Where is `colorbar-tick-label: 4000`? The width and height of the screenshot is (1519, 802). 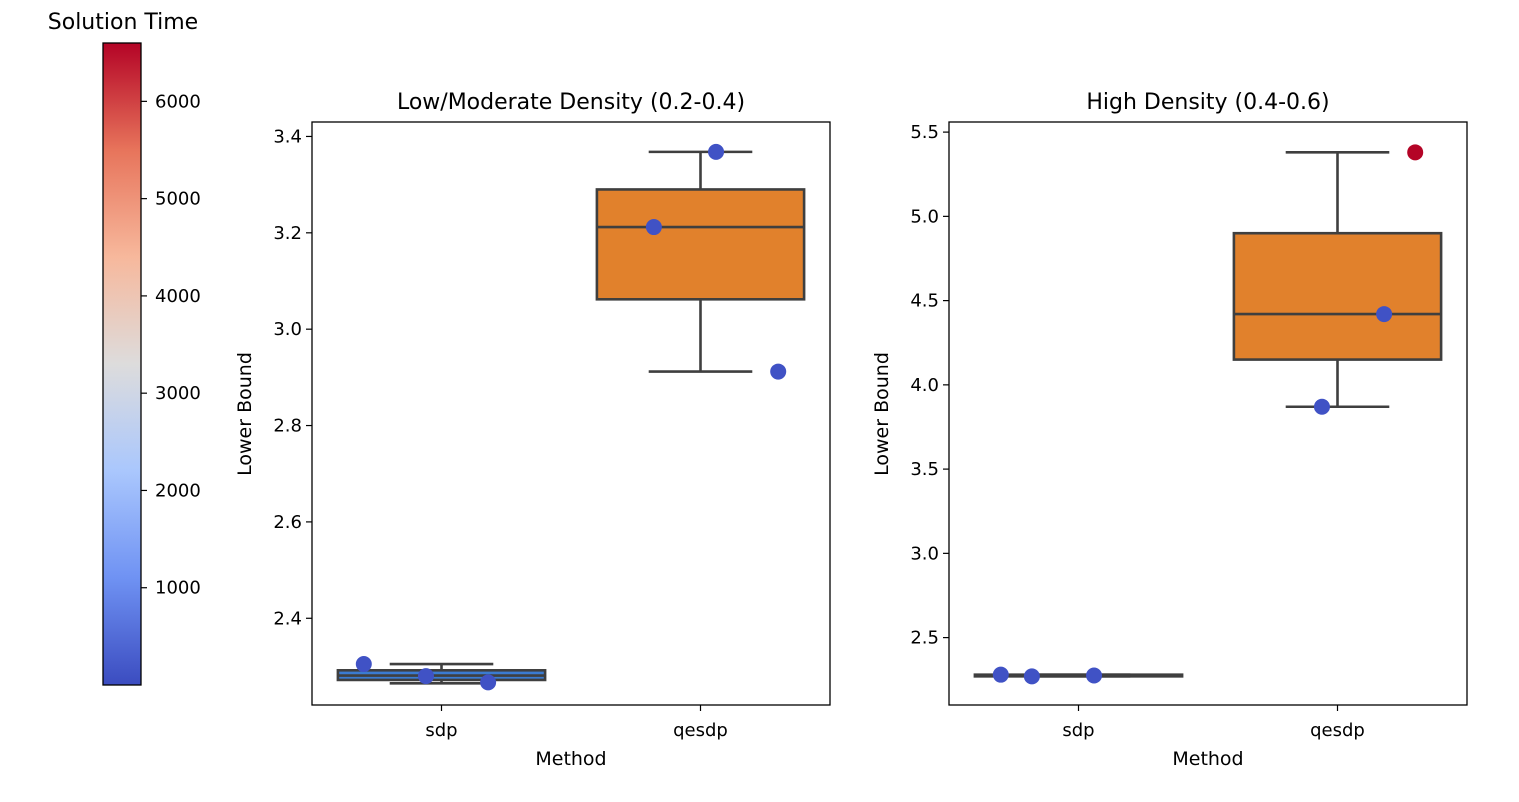
colorbar-tick-label: 4000 is located at coordinates (178, 296).